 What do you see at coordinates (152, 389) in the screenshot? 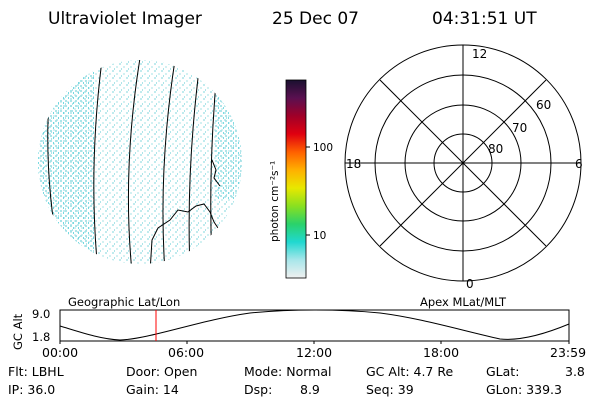
I see `gain-readout: Gain: 14` at bounding box center [152, 389].